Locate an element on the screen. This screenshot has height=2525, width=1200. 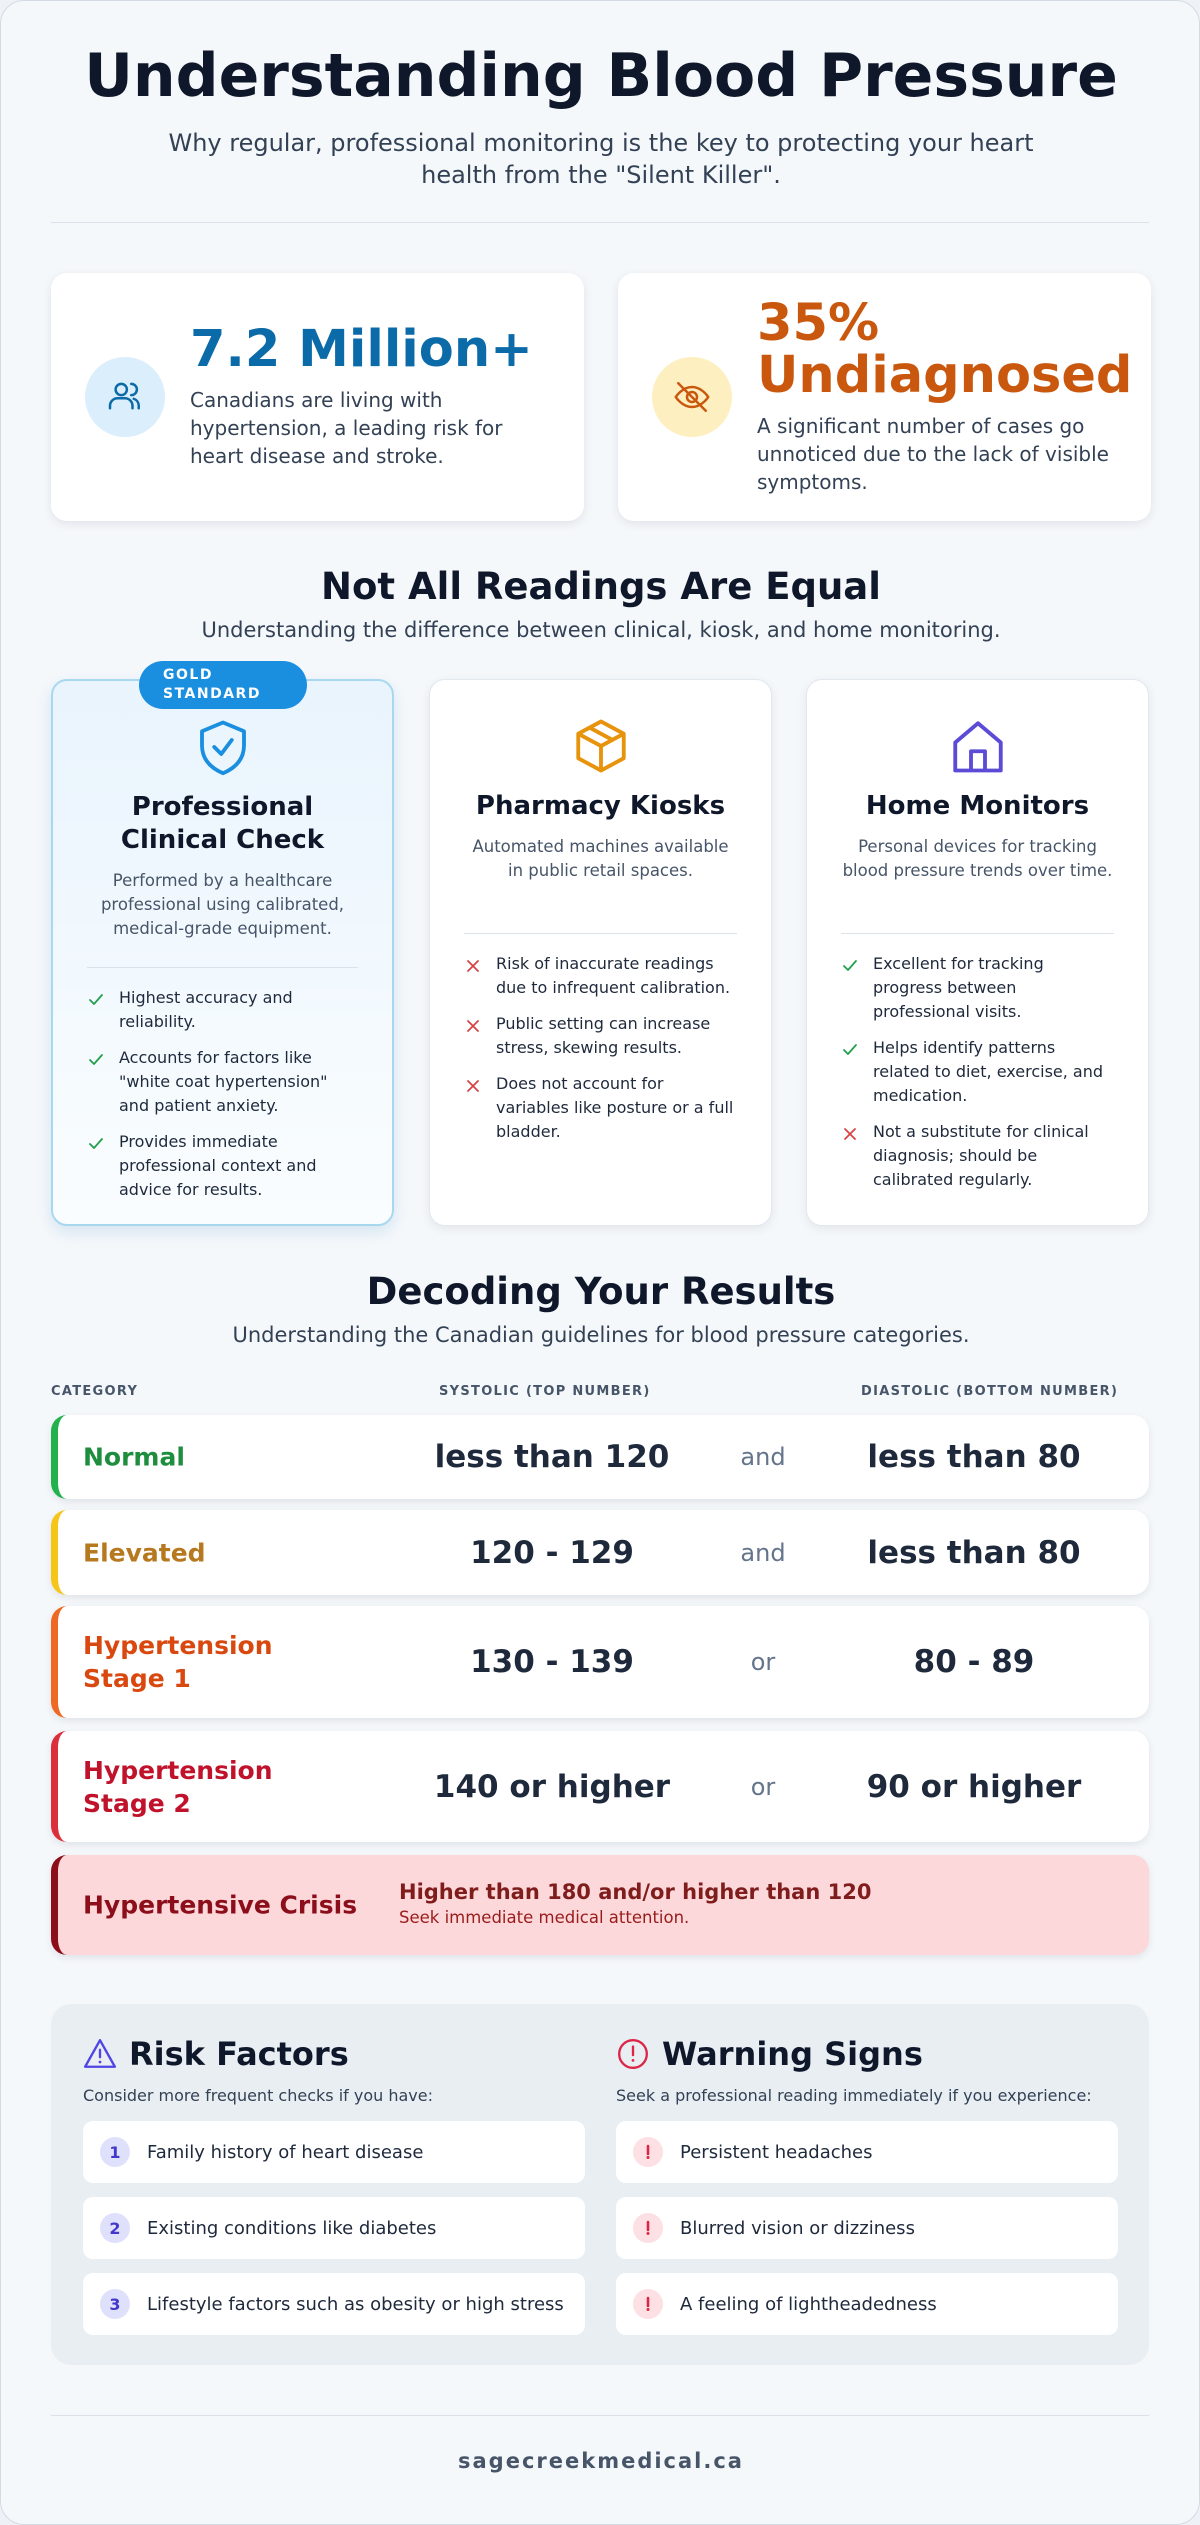
point-text: Highest accuracy and reliability. is located at coordinates (206, 1009).